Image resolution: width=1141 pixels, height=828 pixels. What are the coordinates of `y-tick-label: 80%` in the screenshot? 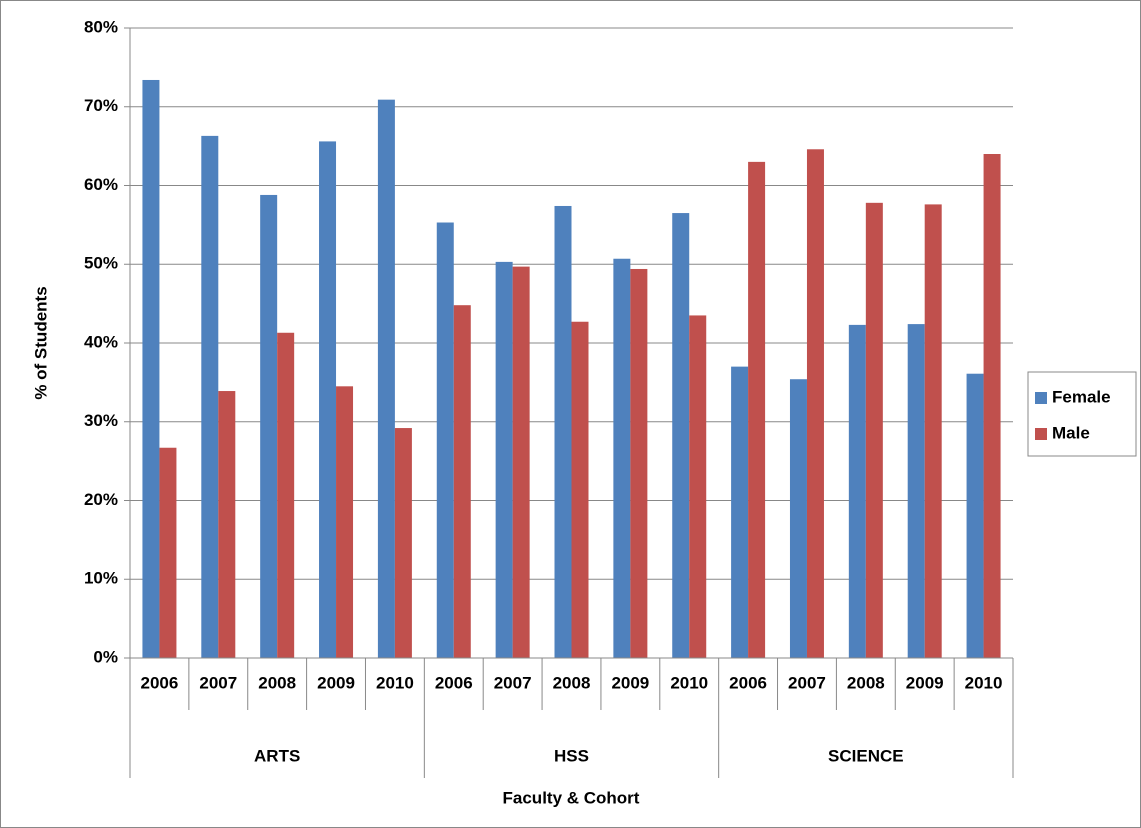 It's located at (101, 26).